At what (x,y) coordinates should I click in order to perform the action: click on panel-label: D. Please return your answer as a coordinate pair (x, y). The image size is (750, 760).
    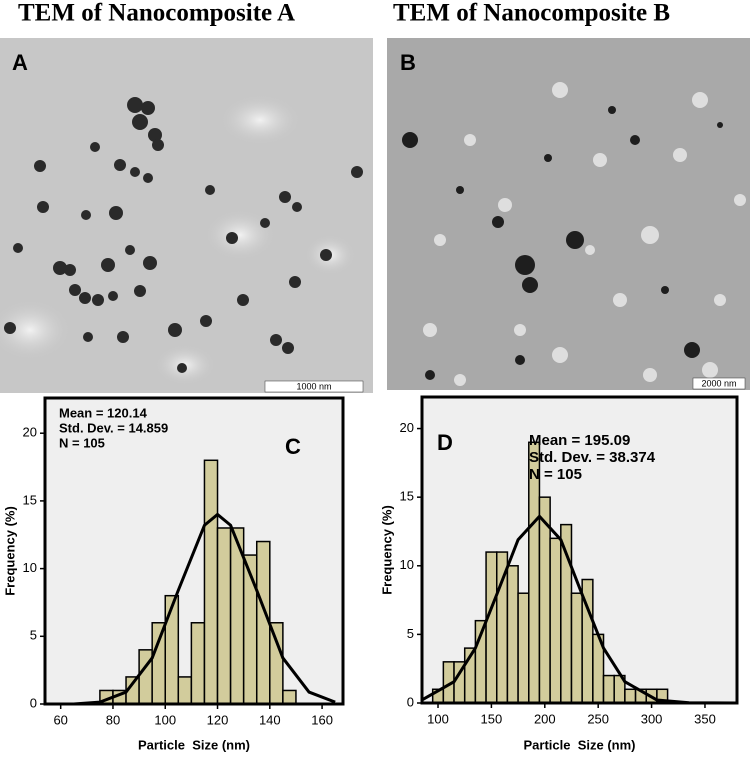
    Looking at the image, I should click on (445, 442).